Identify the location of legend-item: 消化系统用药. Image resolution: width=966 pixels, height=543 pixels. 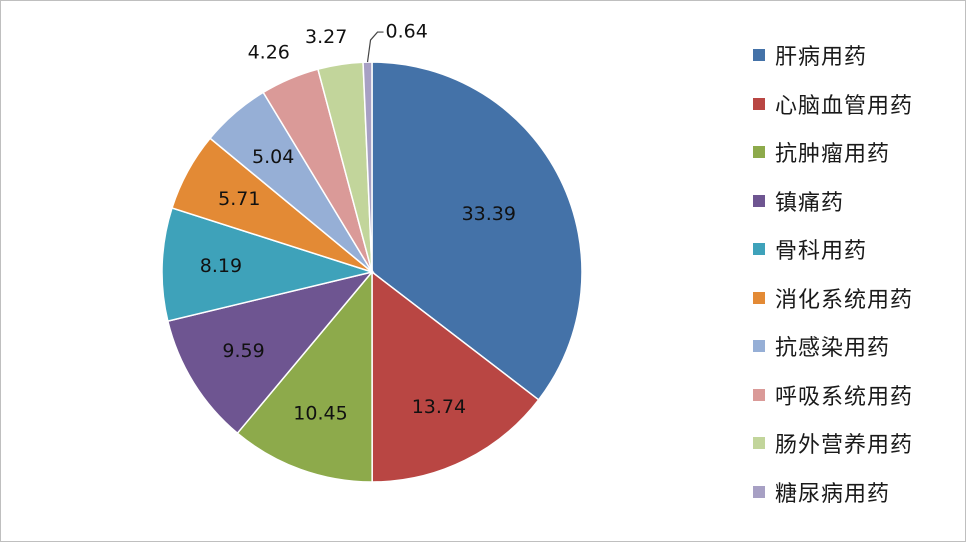
(858, 298).